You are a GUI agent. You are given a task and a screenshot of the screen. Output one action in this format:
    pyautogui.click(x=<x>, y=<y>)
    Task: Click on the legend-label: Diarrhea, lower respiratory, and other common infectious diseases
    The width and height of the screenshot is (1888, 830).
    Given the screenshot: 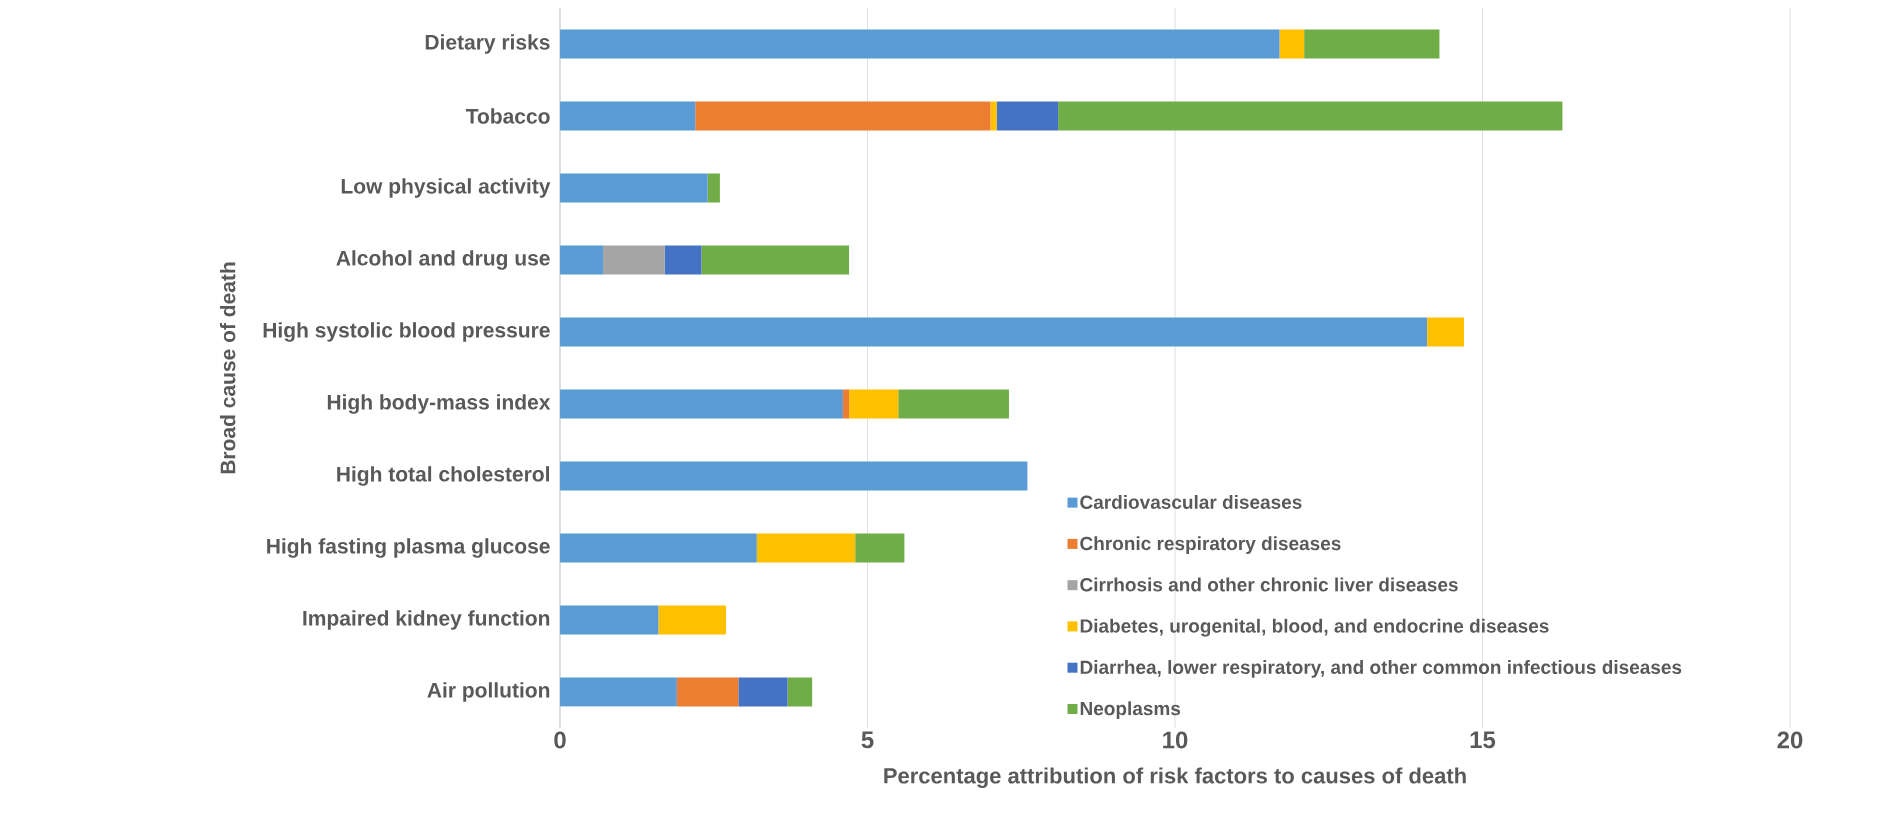 What is the action you would take?
    pyautogui.click(x=1381, y=669)
    